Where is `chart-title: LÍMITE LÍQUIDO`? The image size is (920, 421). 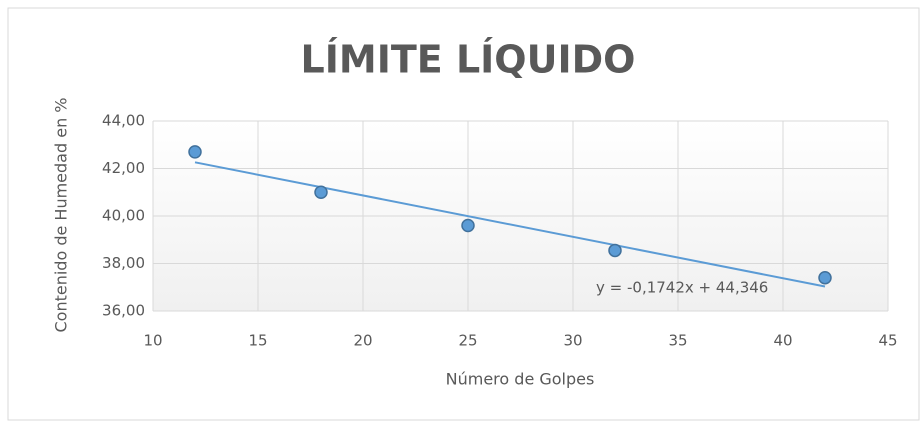
chart-title: LÍMITE LÍQUIDO is located at coordinates (468, 60).